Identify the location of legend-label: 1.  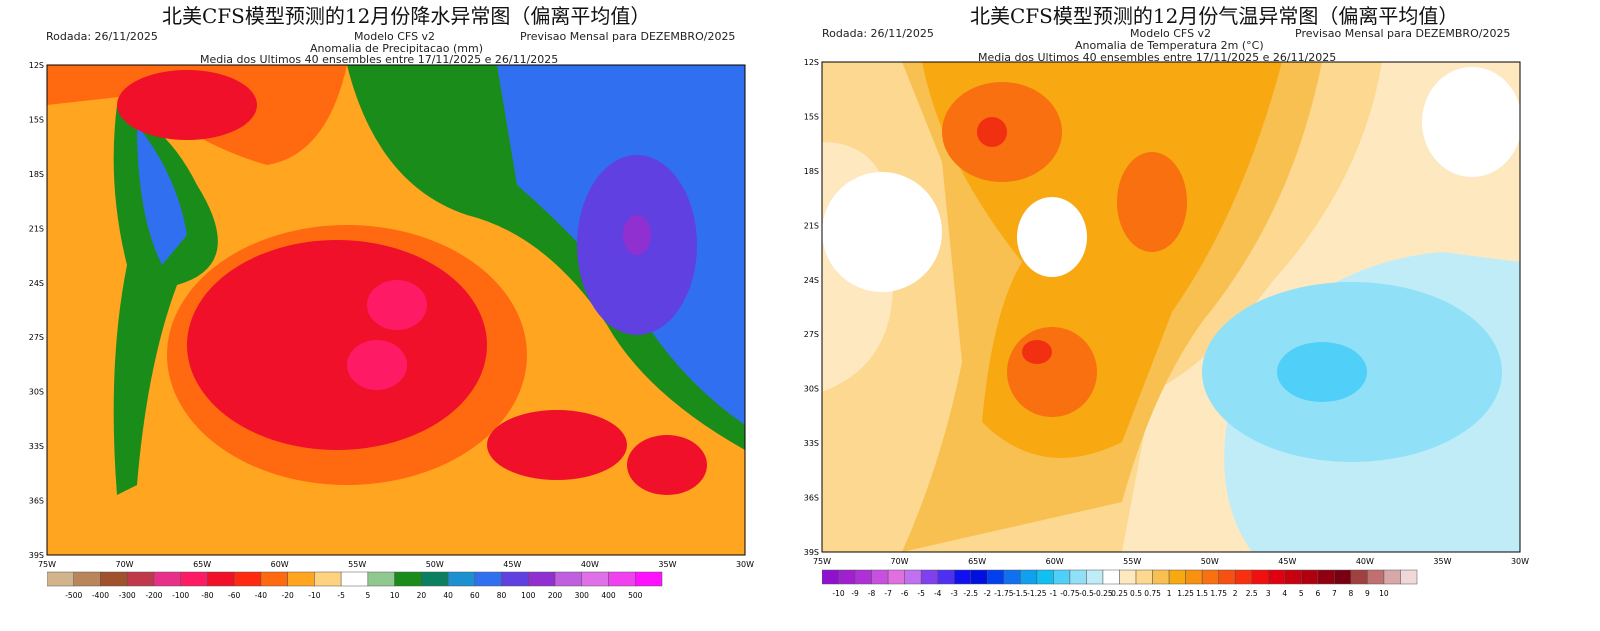
(1169, 593).